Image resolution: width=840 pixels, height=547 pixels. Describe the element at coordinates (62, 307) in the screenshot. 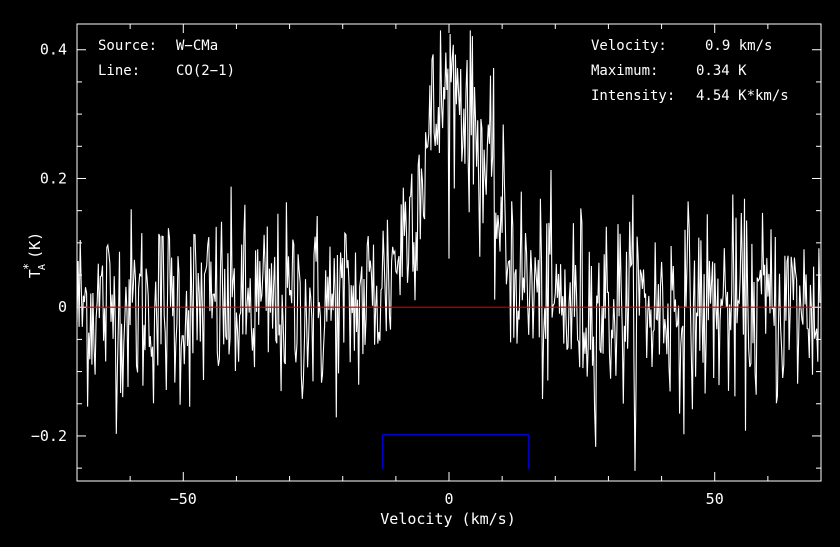

I see `y-tick-label: 0` at that location.